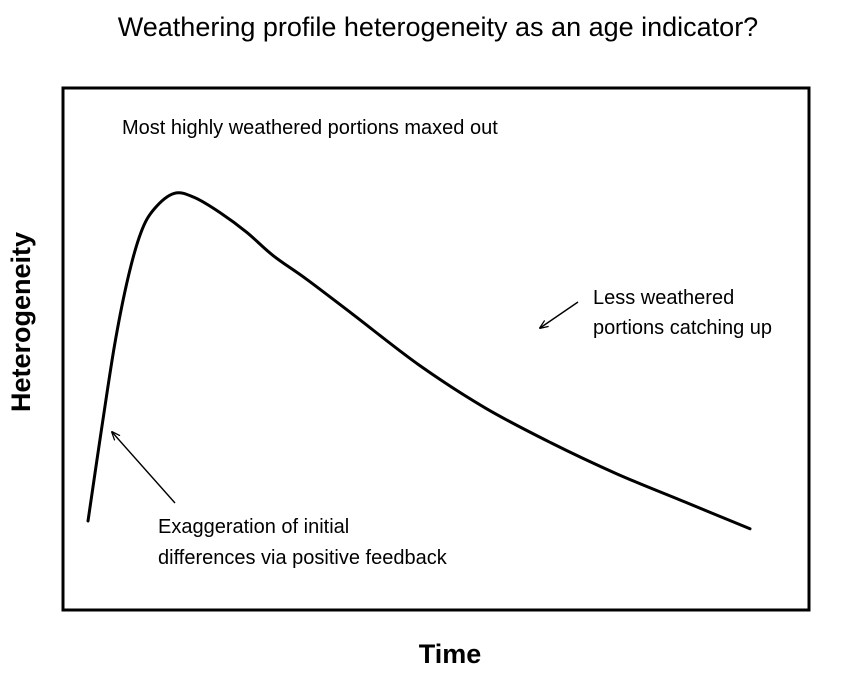 The height and width of the screenshot is (679, 861). What do you see at coordinates (144, 468) in the screenshot?
I see `annotation-rise-arrow` at bounding box center [144, 468].